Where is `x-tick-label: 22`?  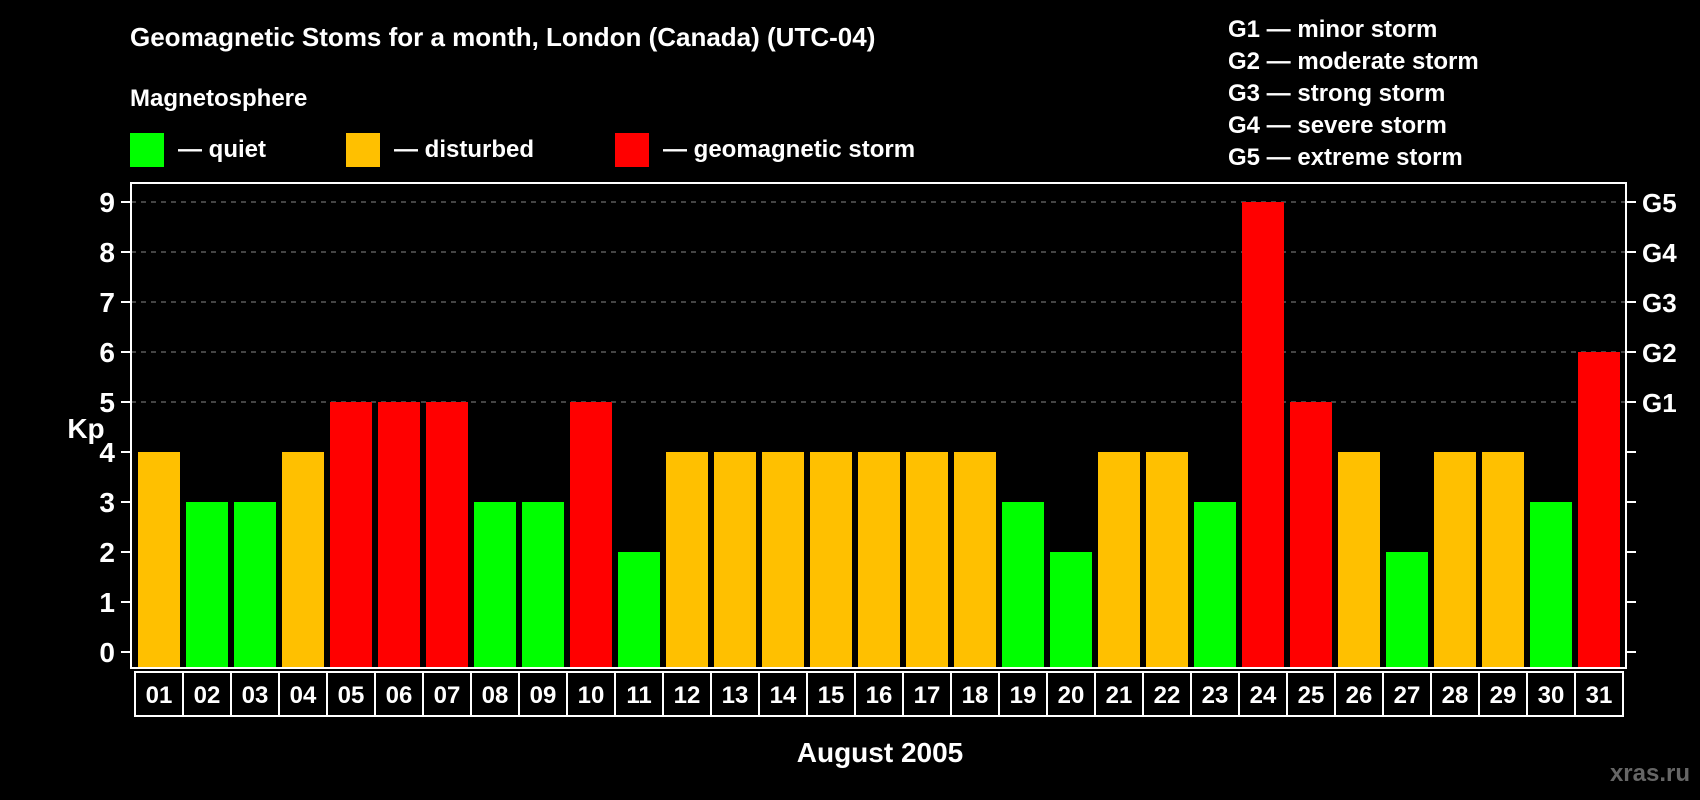 x-tick-label: 22 is located at coordinates (1167, 695).